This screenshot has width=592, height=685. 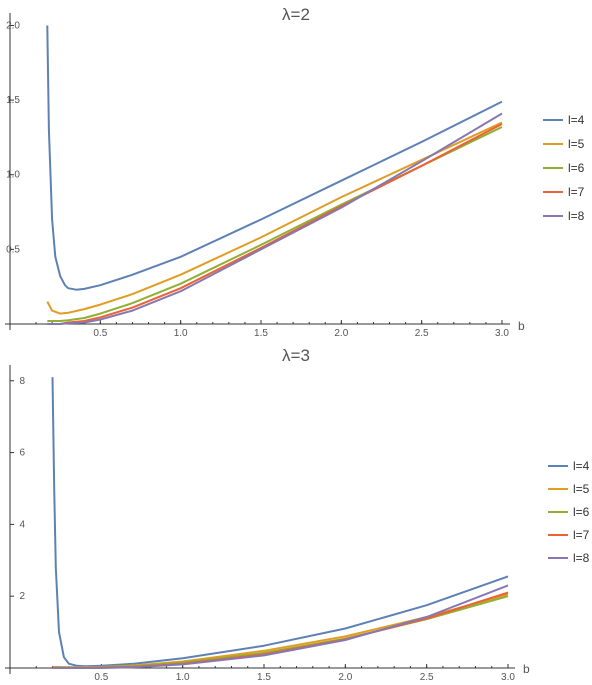 What do you see at coordinates (296, 14) in the screenshot?
I see `chart-title: λ=2` at bounding box center [296, 14].